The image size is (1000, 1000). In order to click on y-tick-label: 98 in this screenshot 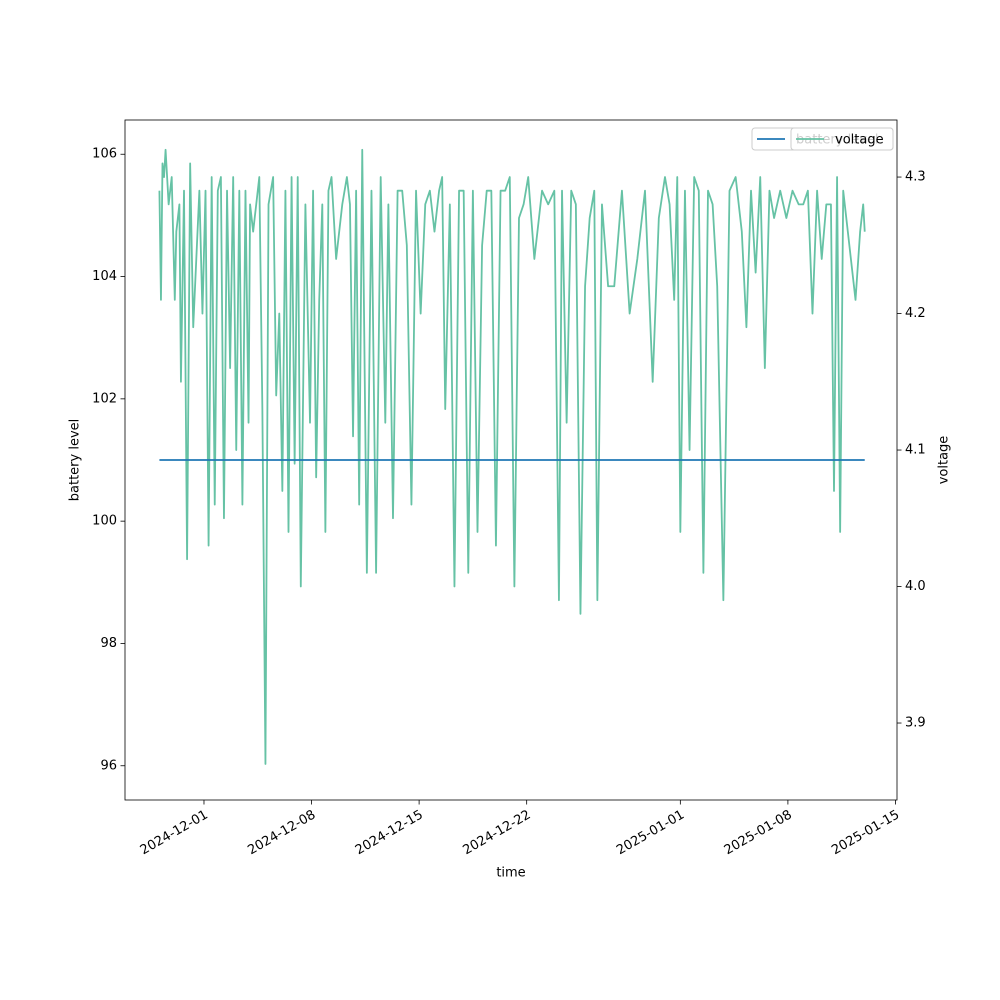, I will do `click(108, 643)`.